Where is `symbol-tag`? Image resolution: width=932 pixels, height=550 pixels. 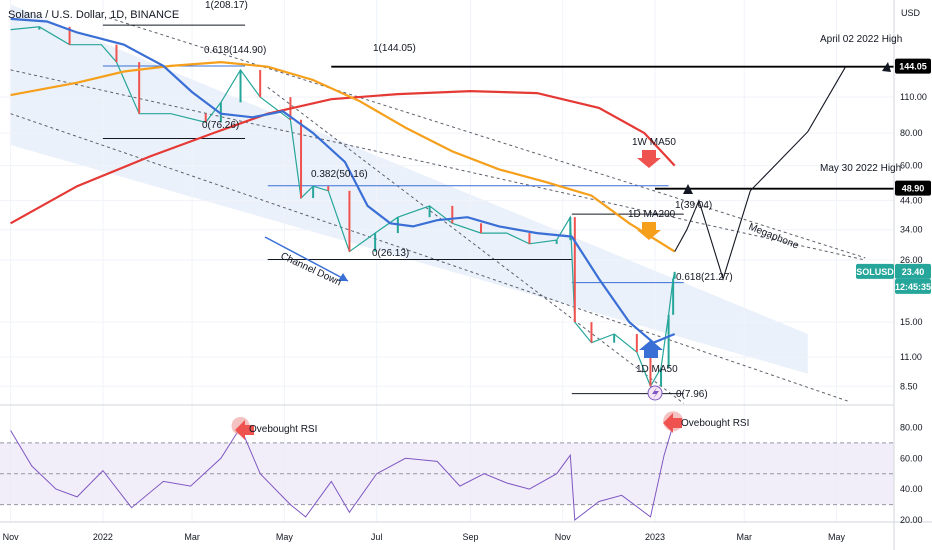 symbol-tag is located at coordinates (875, 271).